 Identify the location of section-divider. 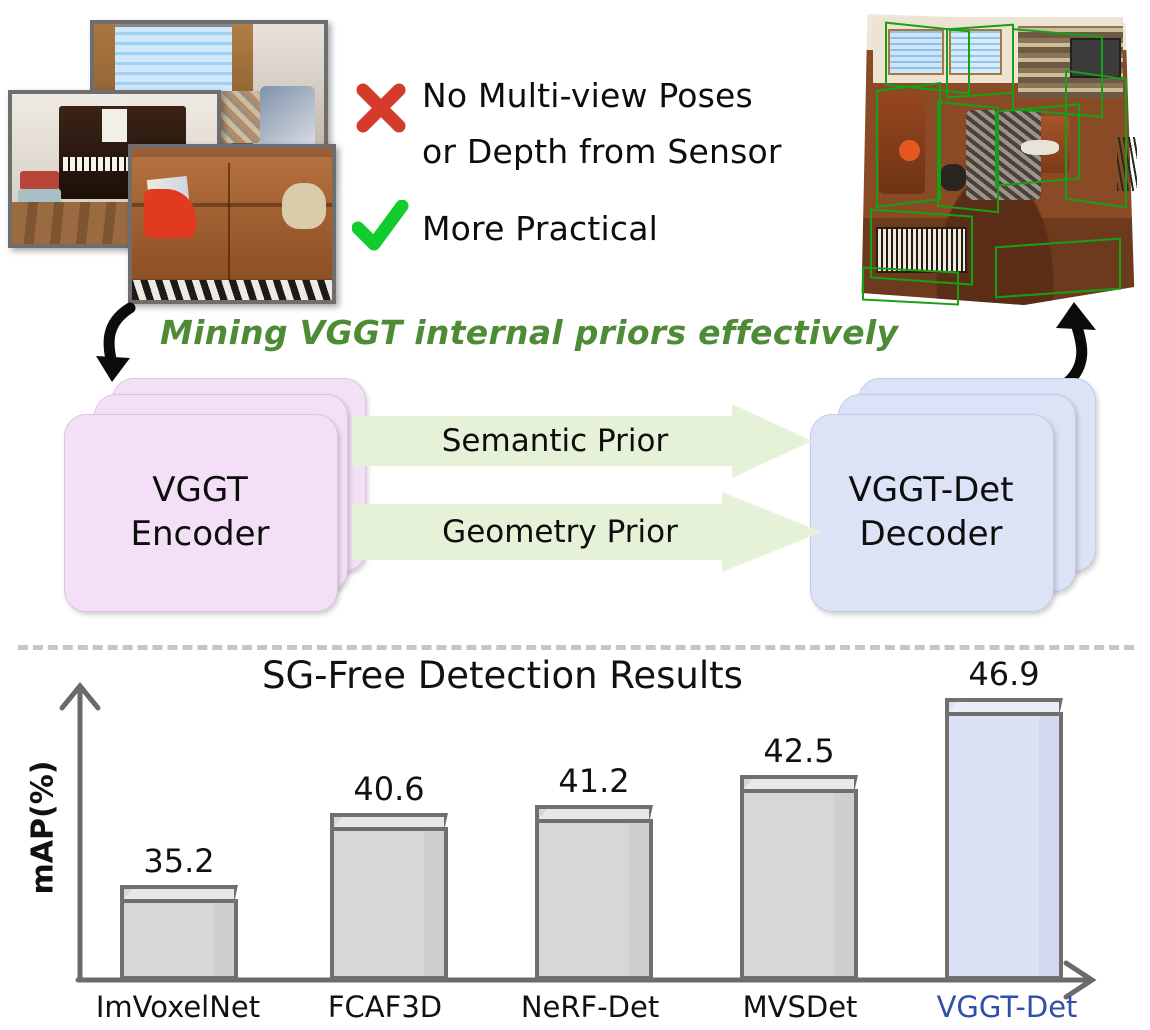
(576, 647).